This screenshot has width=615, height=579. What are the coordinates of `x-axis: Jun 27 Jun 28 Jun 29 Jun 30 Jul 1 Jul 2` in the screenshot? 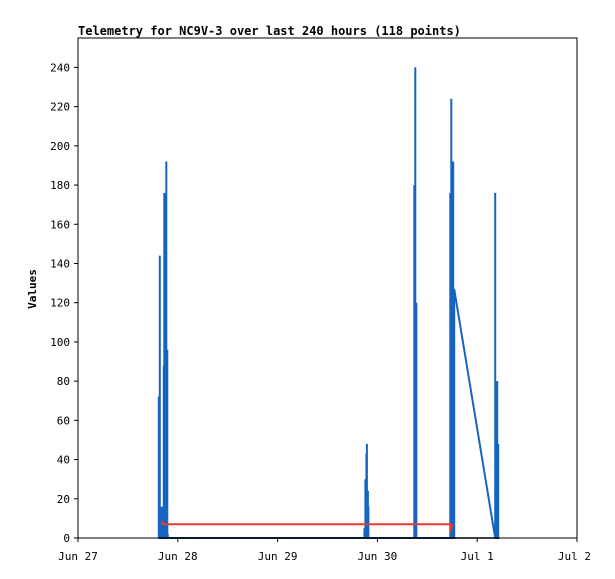 It's located at (324, 550).